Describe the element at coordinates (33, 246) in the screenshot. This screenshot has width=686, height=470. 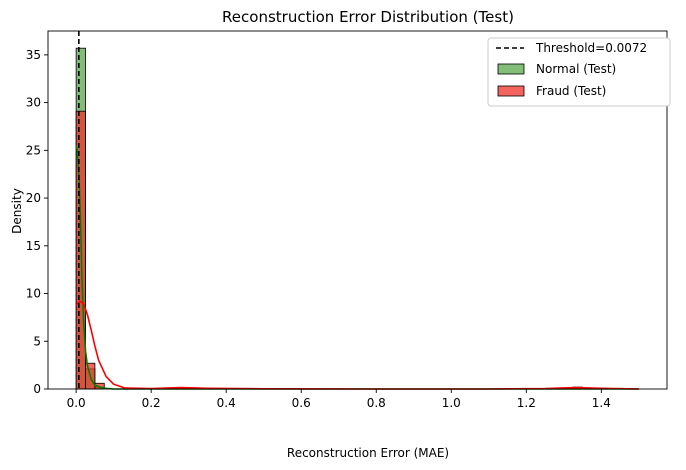
I see `y-tick-label: 15` at that location.